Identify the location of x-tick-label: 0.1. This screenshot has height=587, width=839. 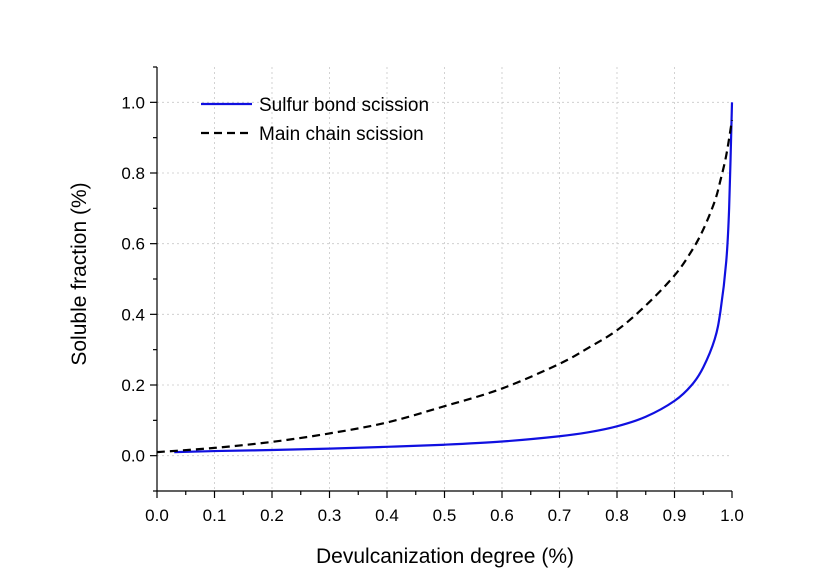
(215, 515).